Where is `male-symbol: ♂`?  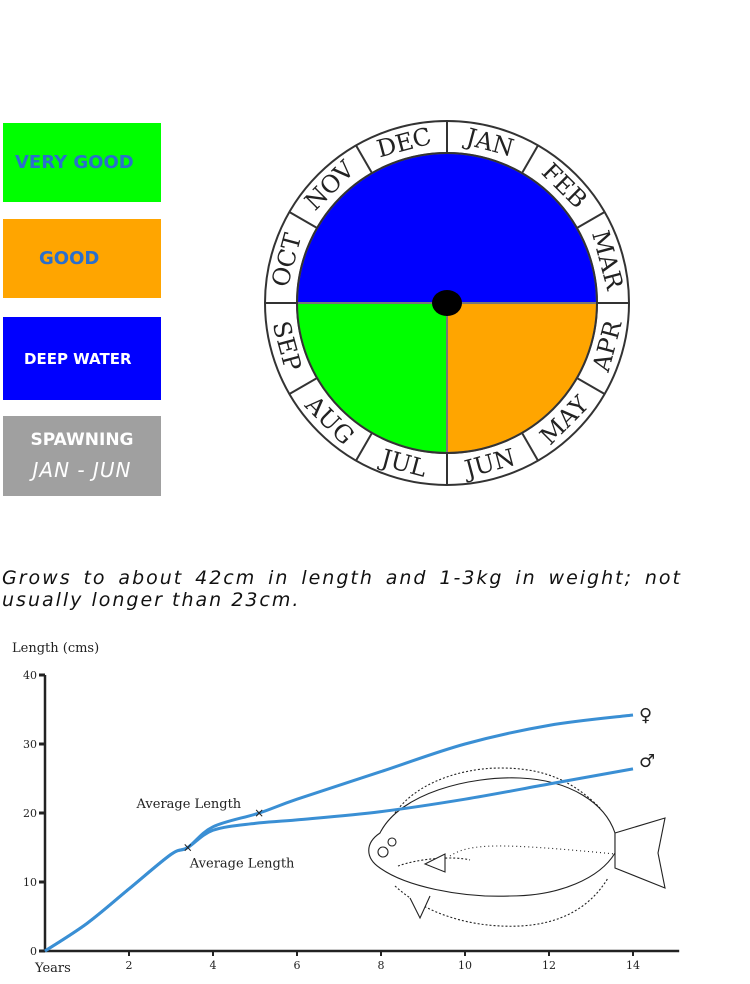 male-symbol: ♂ is located at coordinates (647, 761).